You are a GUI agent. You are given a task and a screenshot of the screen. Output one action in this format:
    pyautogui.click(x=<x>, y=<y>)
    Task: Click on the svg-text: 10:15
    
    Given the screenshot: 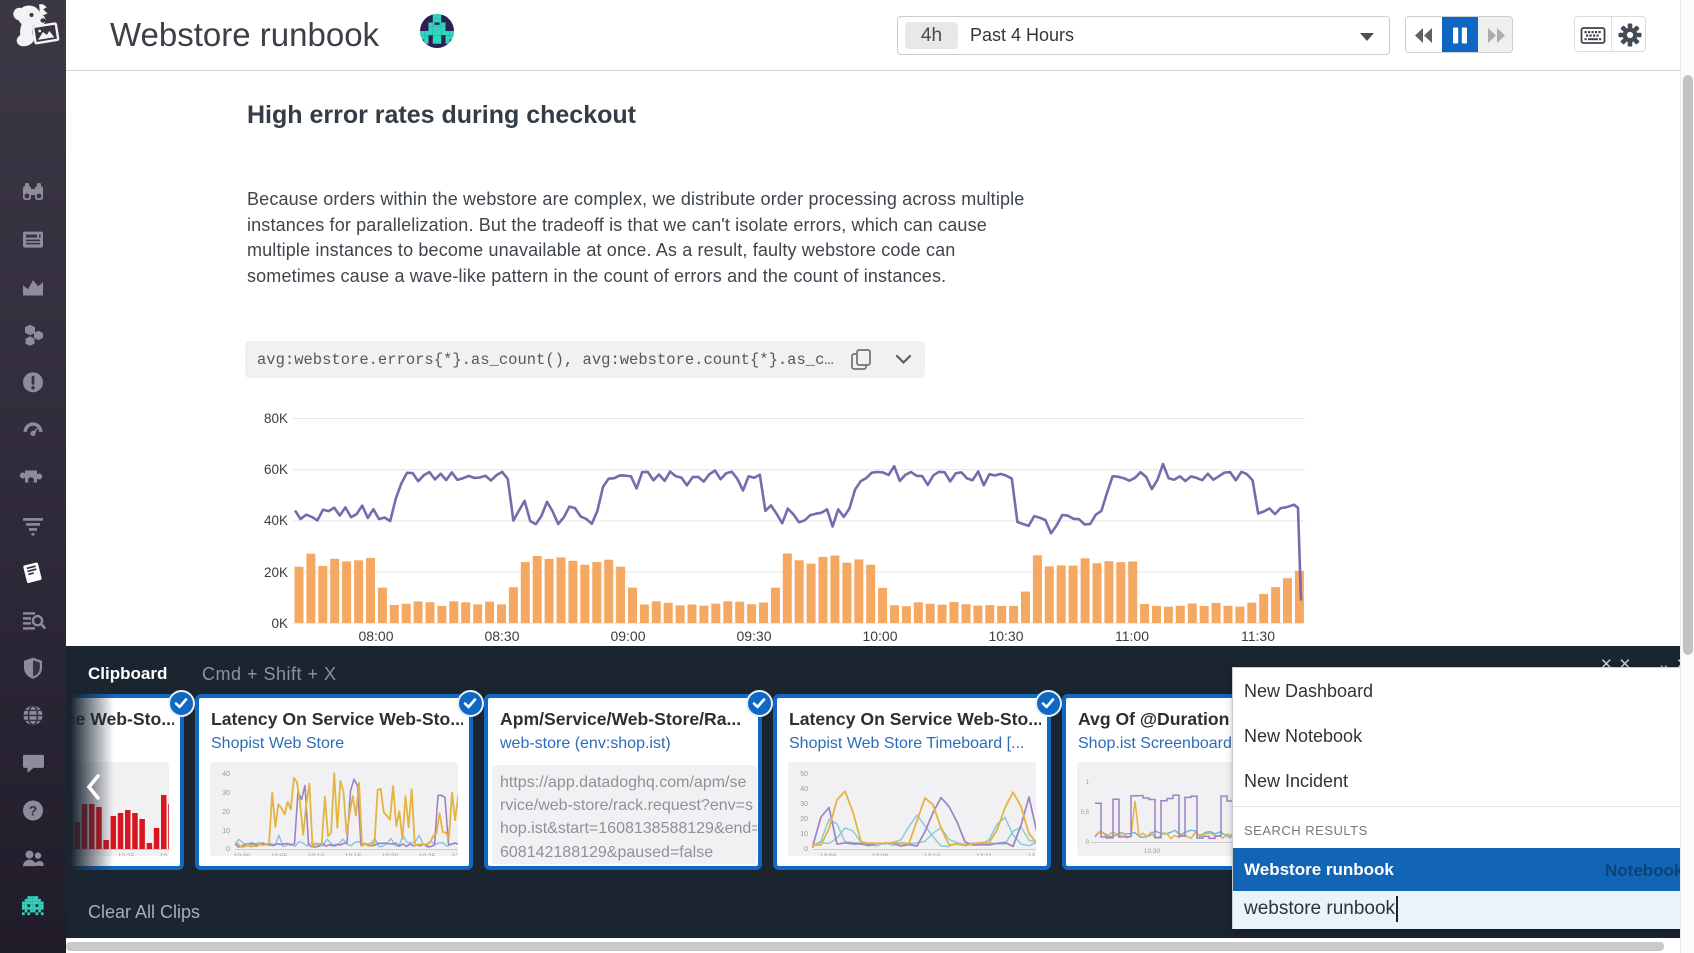 What is the action you would take?
    pyautogui.click(x=353, y=854)
    